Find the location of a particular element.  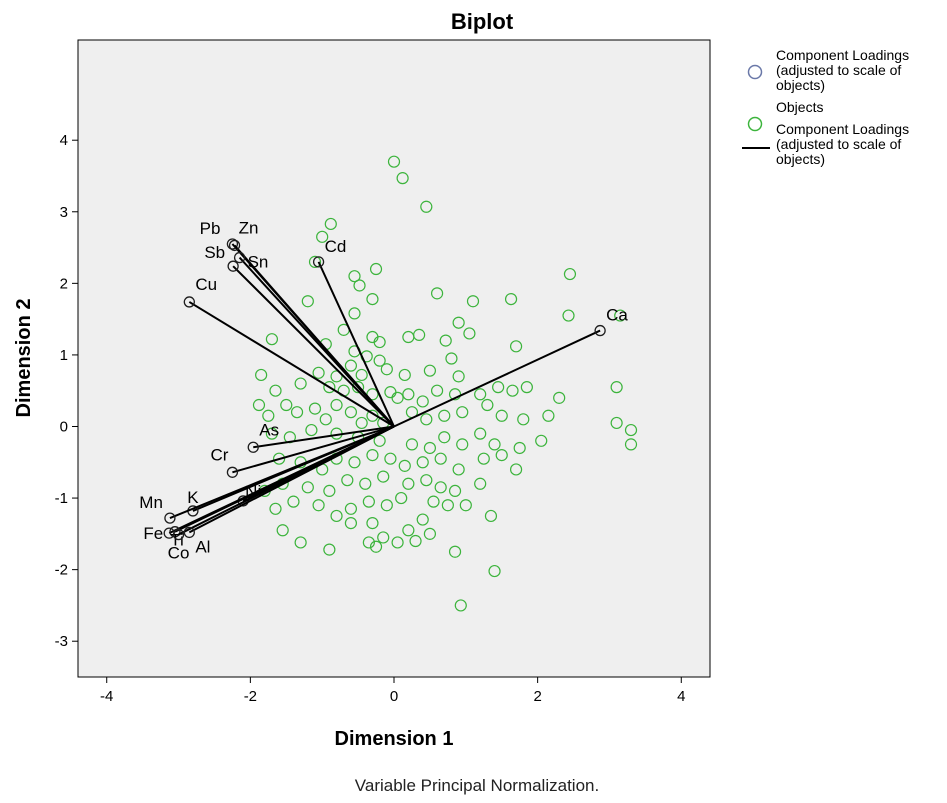

y-tick-label: 3 is located at coordinates (64, 212).